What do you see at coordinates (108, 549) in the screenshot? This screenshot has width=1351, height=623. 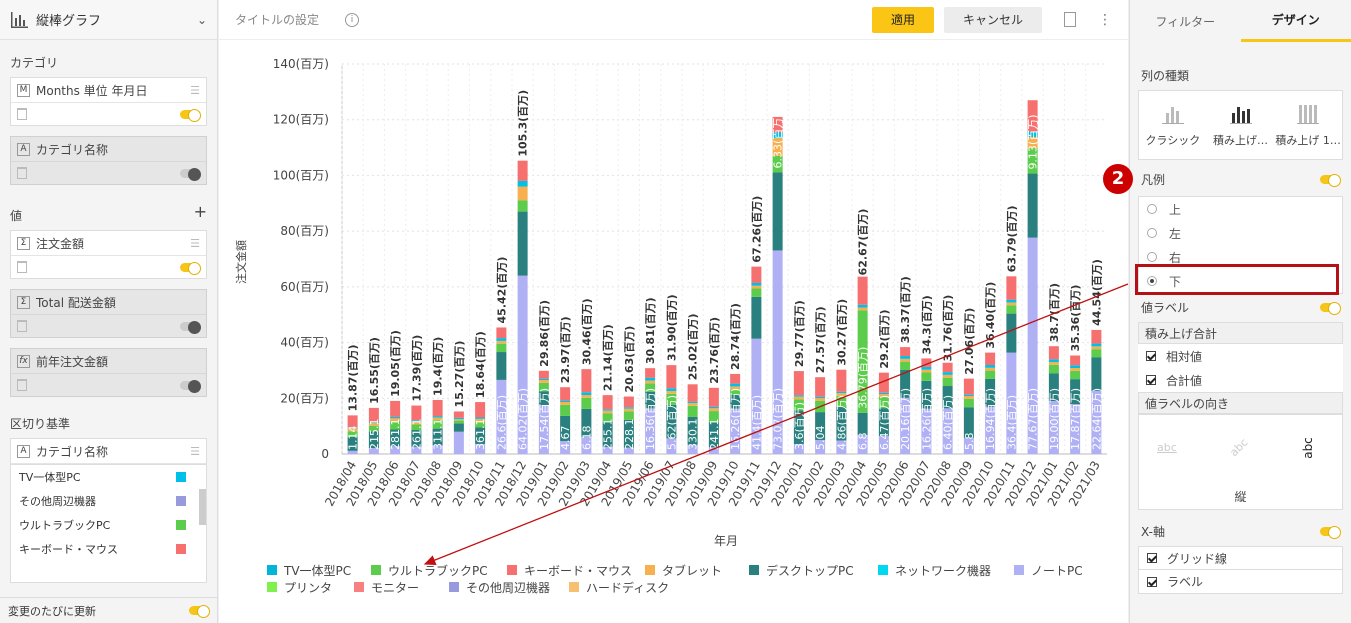 I see `split-item: キーボード・マウス` at bounding box center [108, 549].